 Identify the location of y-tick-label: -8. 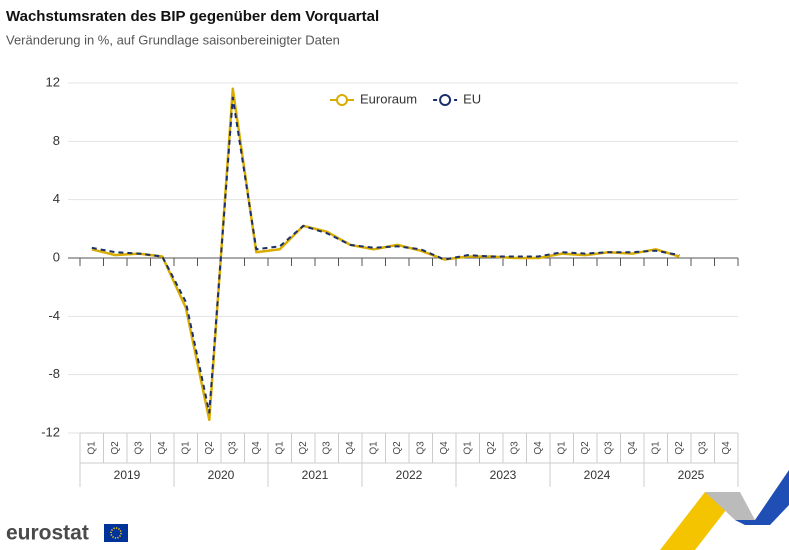
(54, 373).